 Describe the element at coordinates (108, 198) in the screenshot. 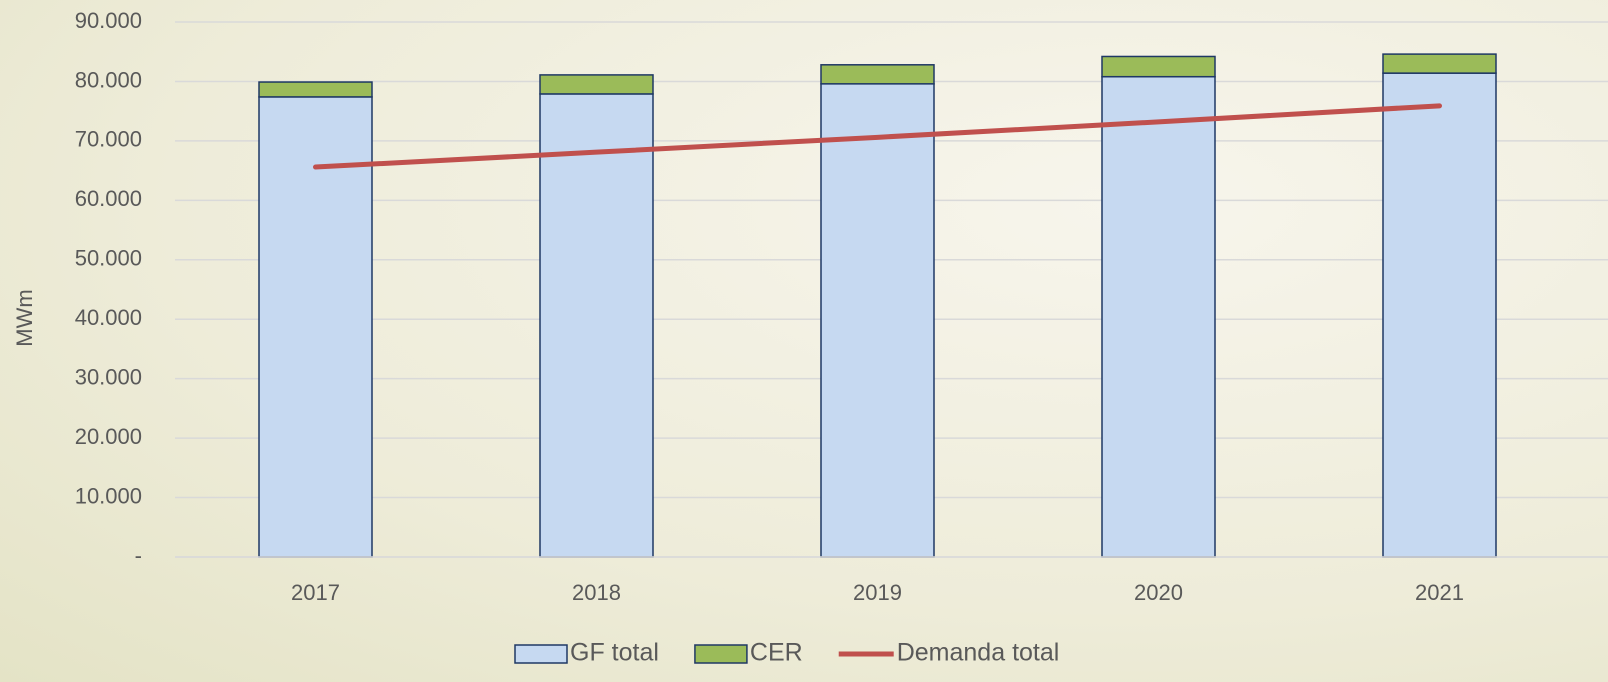

I see `y-tick-label: 60.000` at that location.